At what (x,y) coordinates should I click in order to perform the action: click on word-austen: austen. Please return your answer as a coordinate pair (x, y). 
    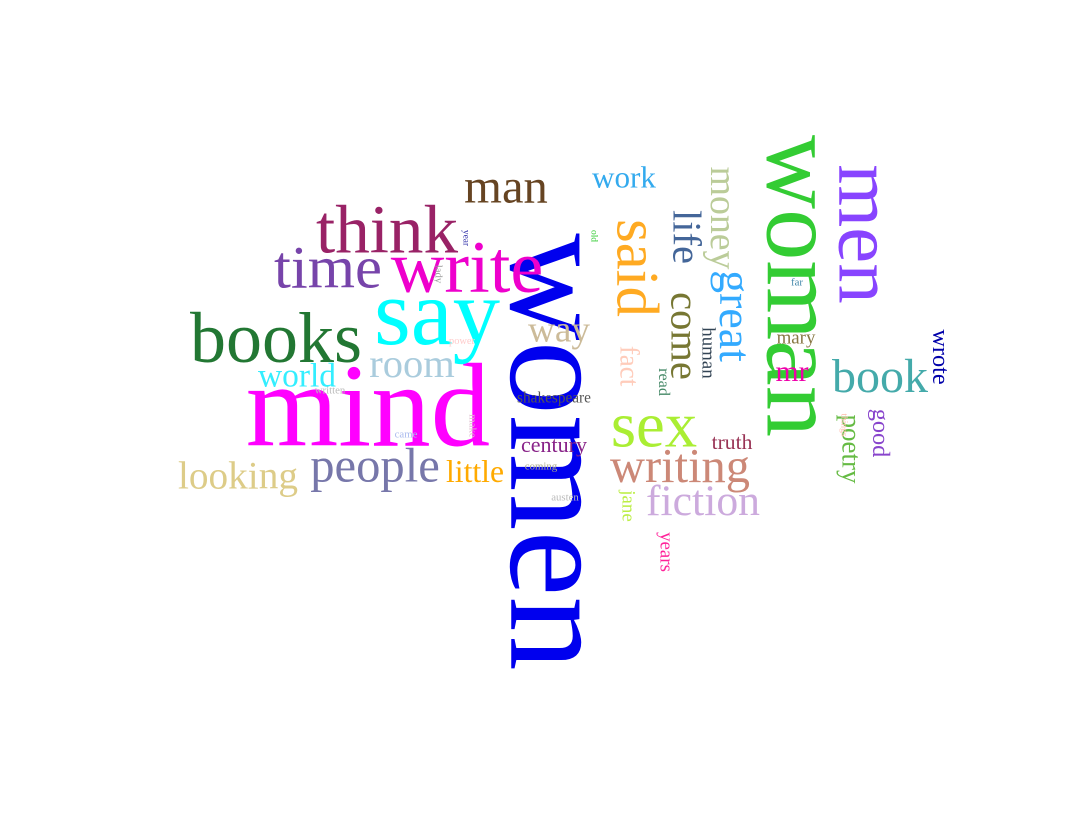
    Looking at the image, I should click on (565, 497).